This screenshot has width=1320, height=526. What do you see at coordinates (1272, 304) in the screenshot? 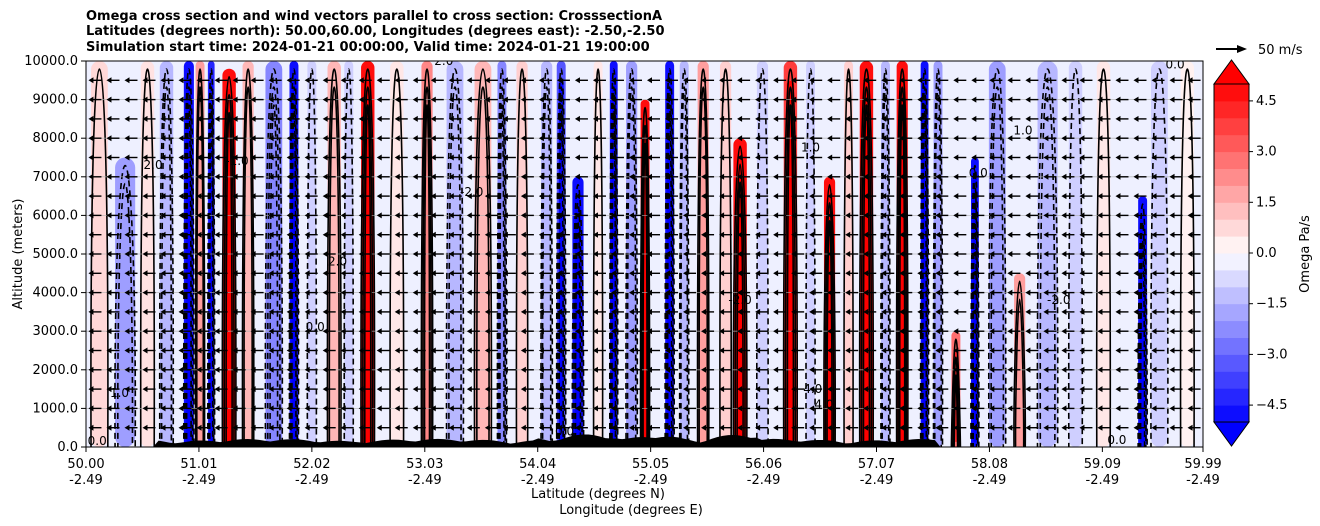
I see `colorbar-tick-label-4: −1.5` at bounding box center [1272, 304].